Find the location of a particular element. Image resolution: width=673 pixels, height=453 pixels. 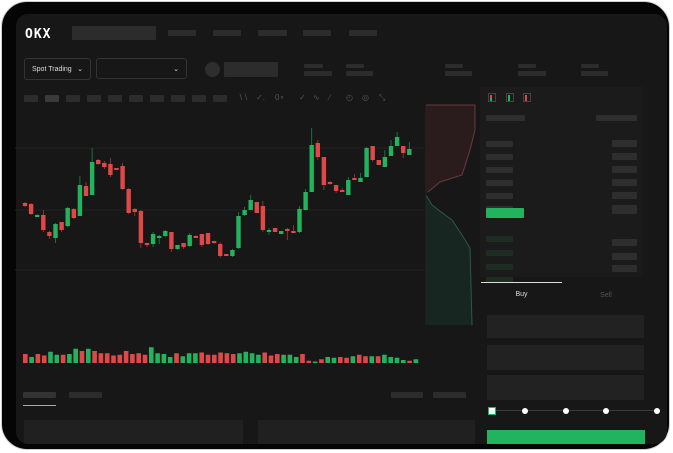

tab-open-orders is located at coordinates (39, 395).